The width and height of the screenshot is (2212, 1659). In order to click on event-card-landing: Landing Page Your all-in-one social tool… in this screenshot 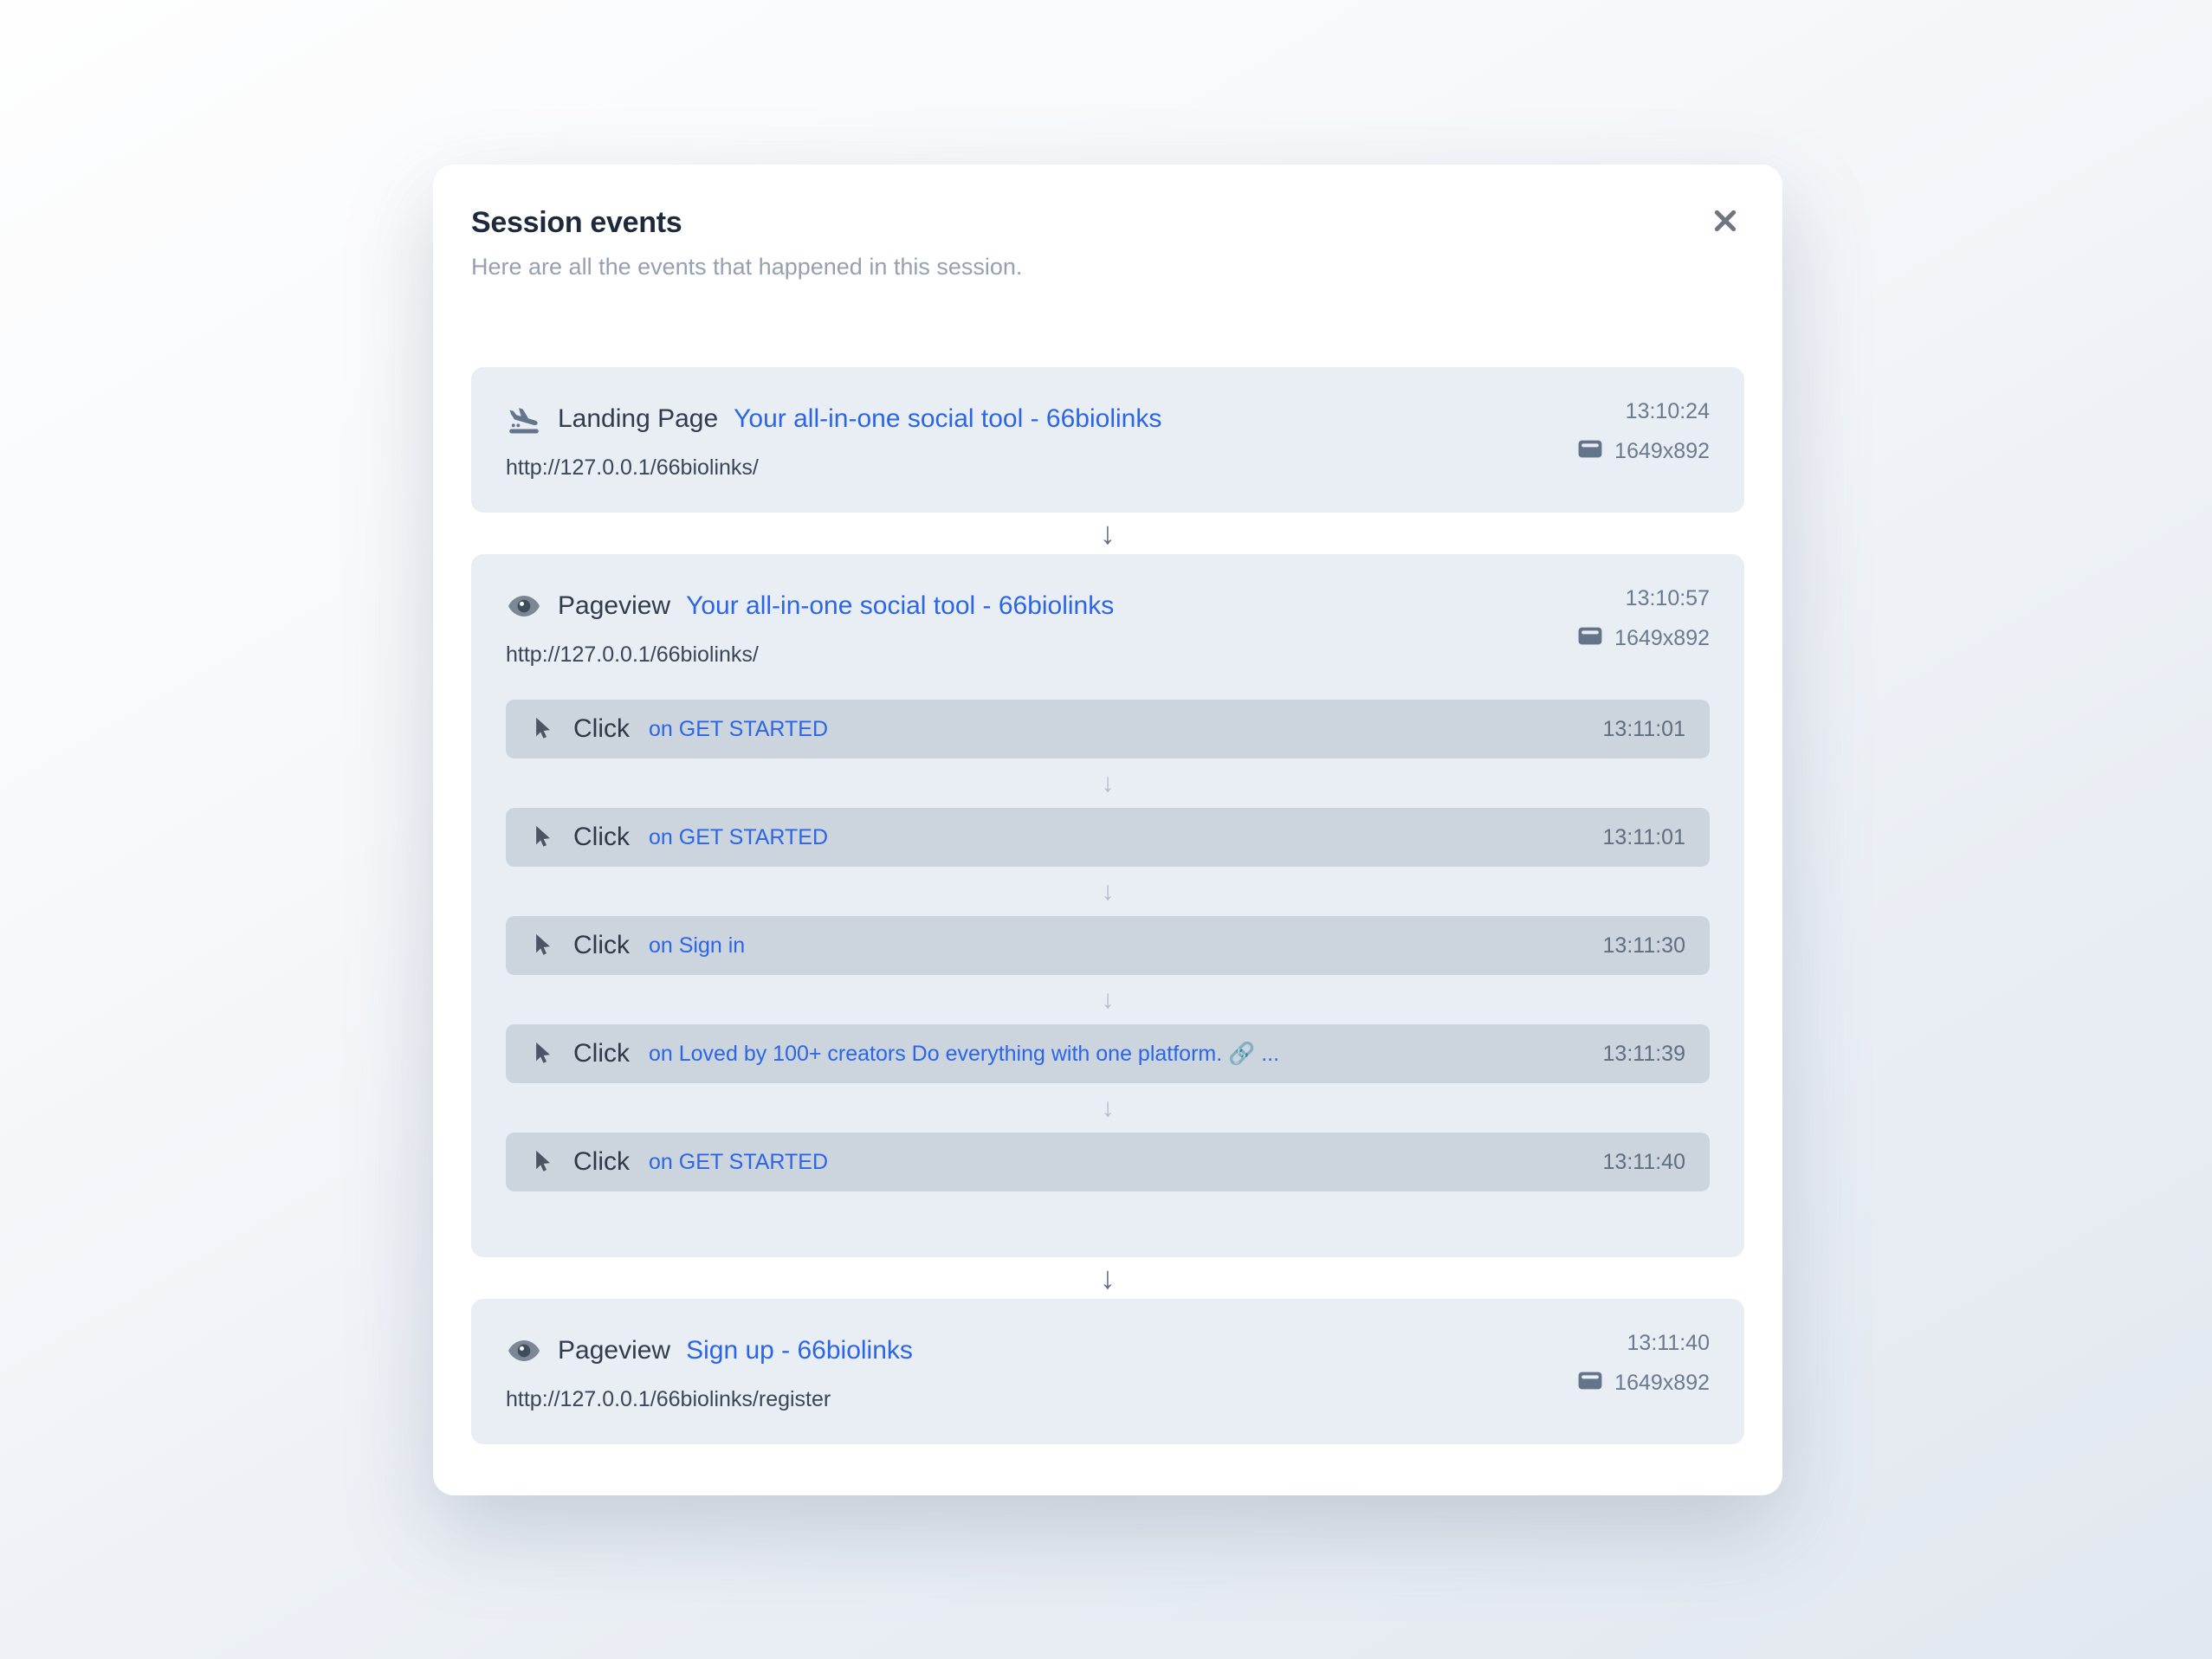, I will do `click(1107, 440)`.